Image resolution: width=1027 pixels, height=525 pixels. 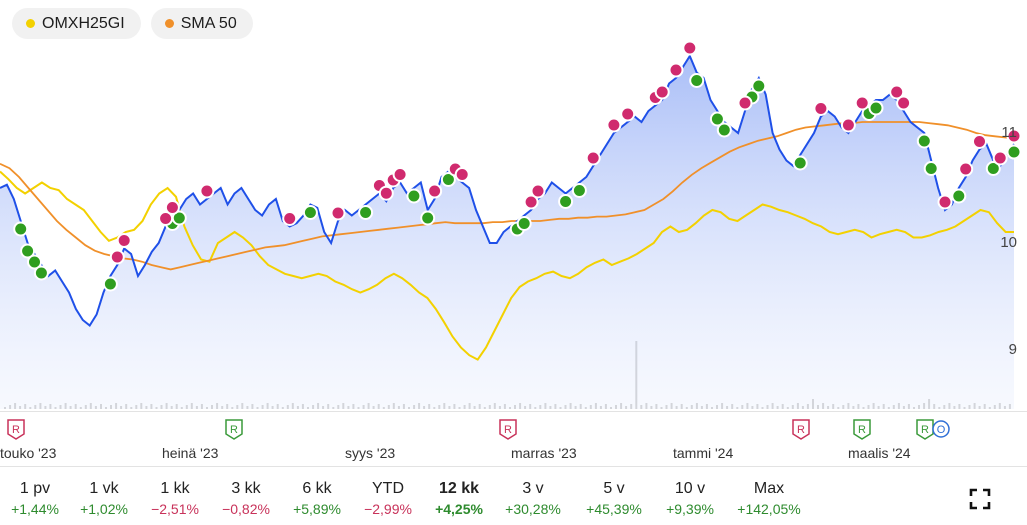 What do you see at coordinates (28, 453) in the screenshot?
I see `x-tick-label: touko '23` at bounding box center [28, 453].